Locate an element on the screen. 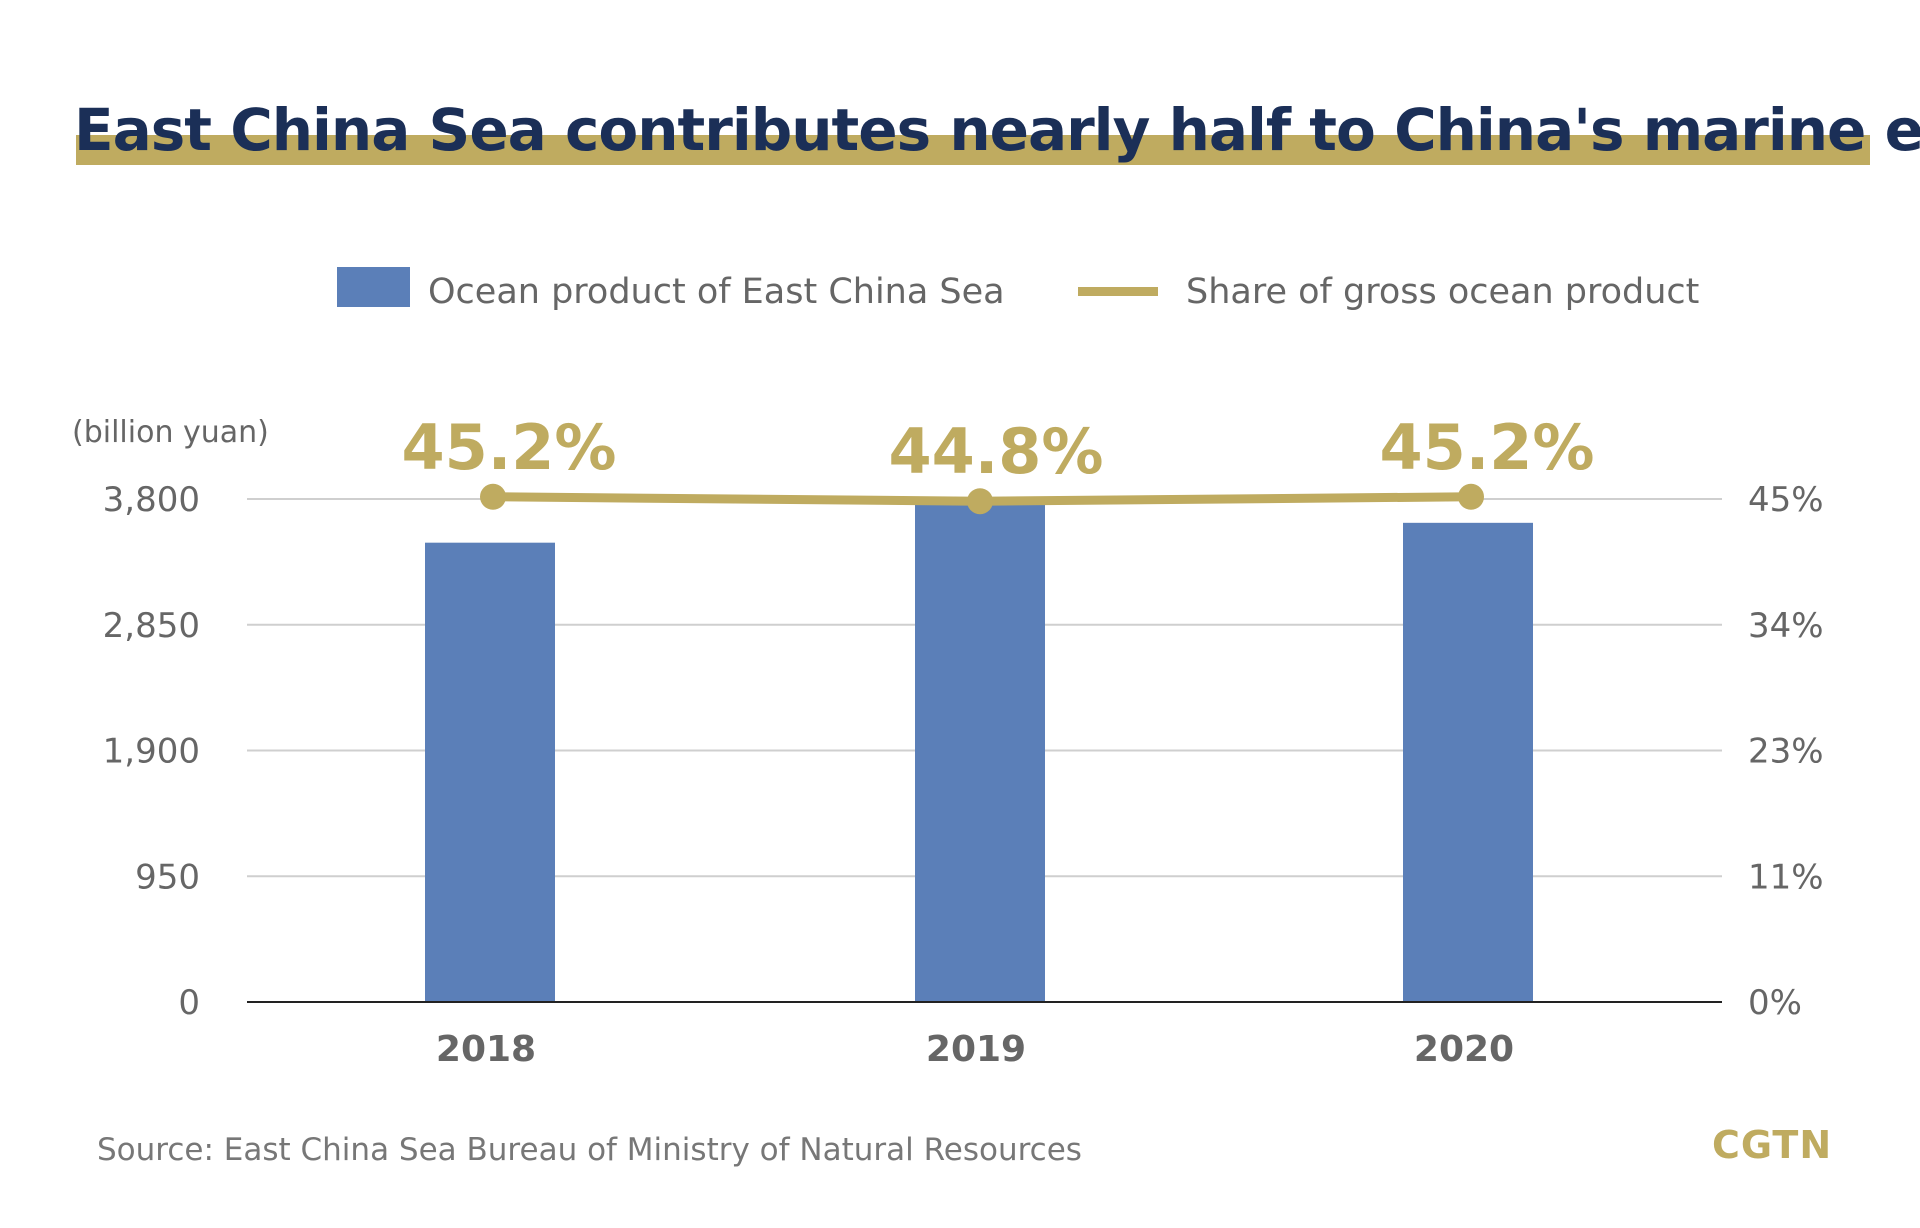 This screenshot has width=1920, height=1228. right-tick-label: 45% is located at coordinates (1786, 500).